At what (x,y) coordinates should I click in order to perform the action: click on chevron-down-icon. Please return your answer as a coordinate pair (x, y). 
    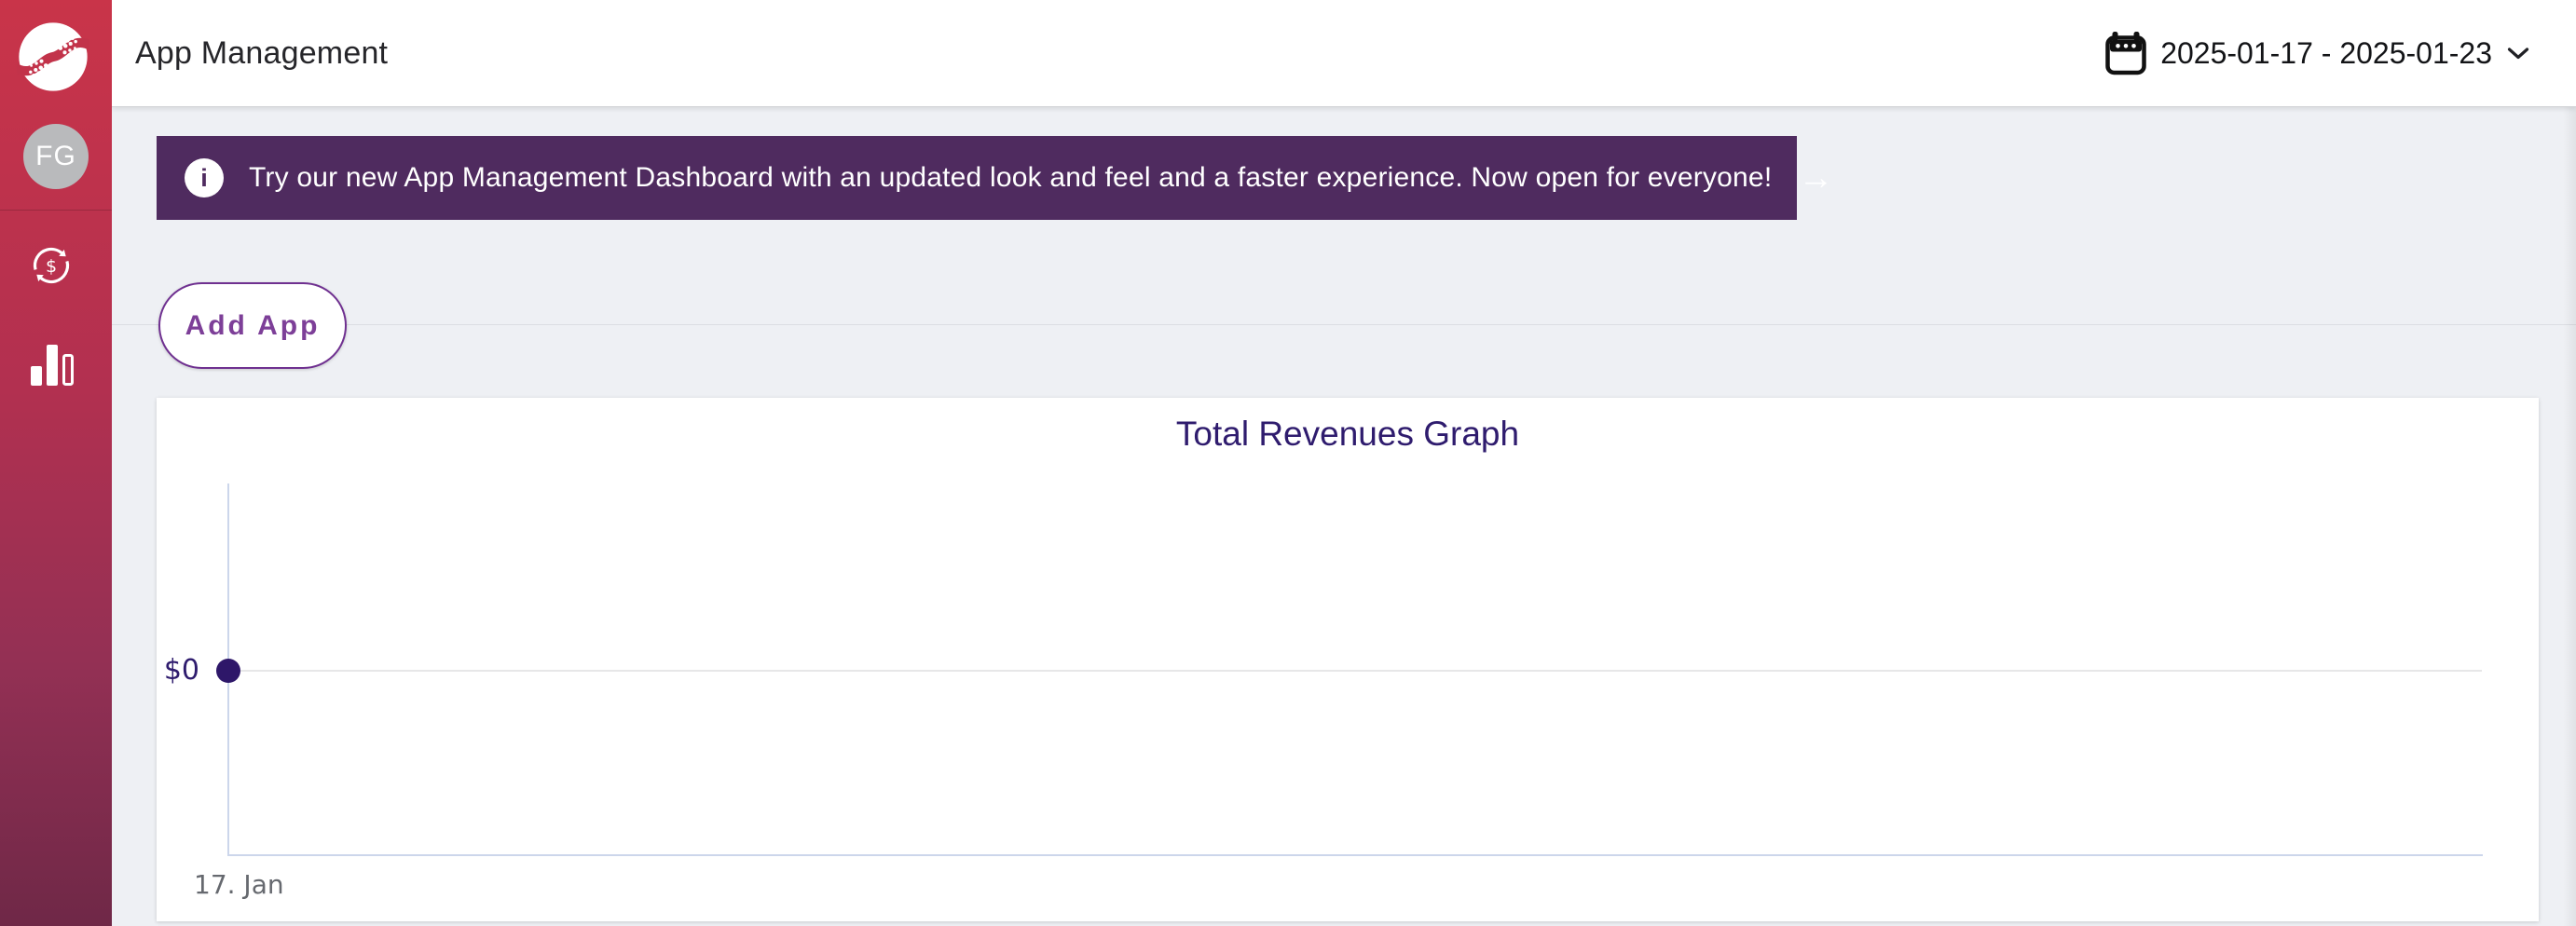
    Looking at the image, I should click on (2518, 53).